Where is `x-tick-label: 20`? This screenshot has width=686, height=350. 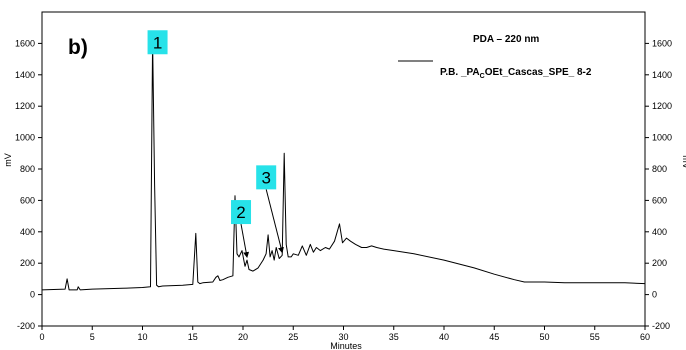
x-tick-label: 20 is located at coordinates (243, 337).